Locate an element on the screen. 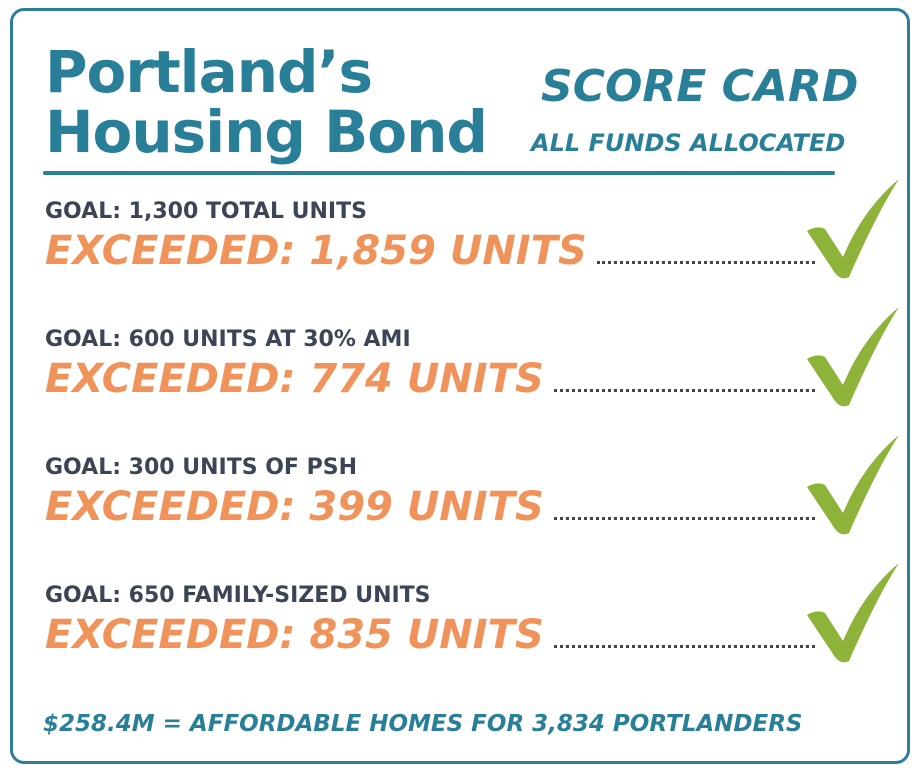 This screenshot has width=924, height=778. divider is located at coordinates (439, 173).